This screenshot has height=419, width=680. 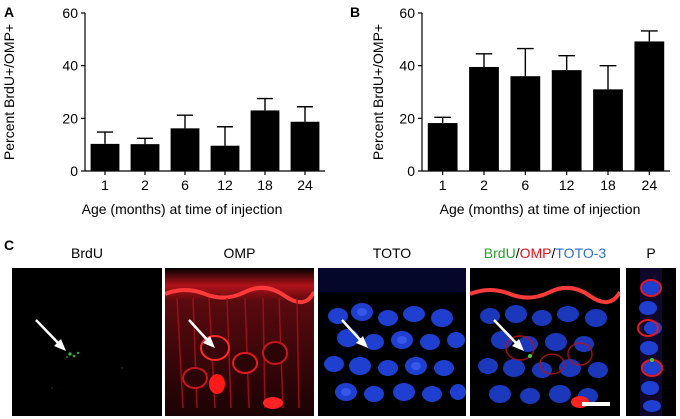 I want to click on y-tick-label-b: 20, so click(x=407, y=118).